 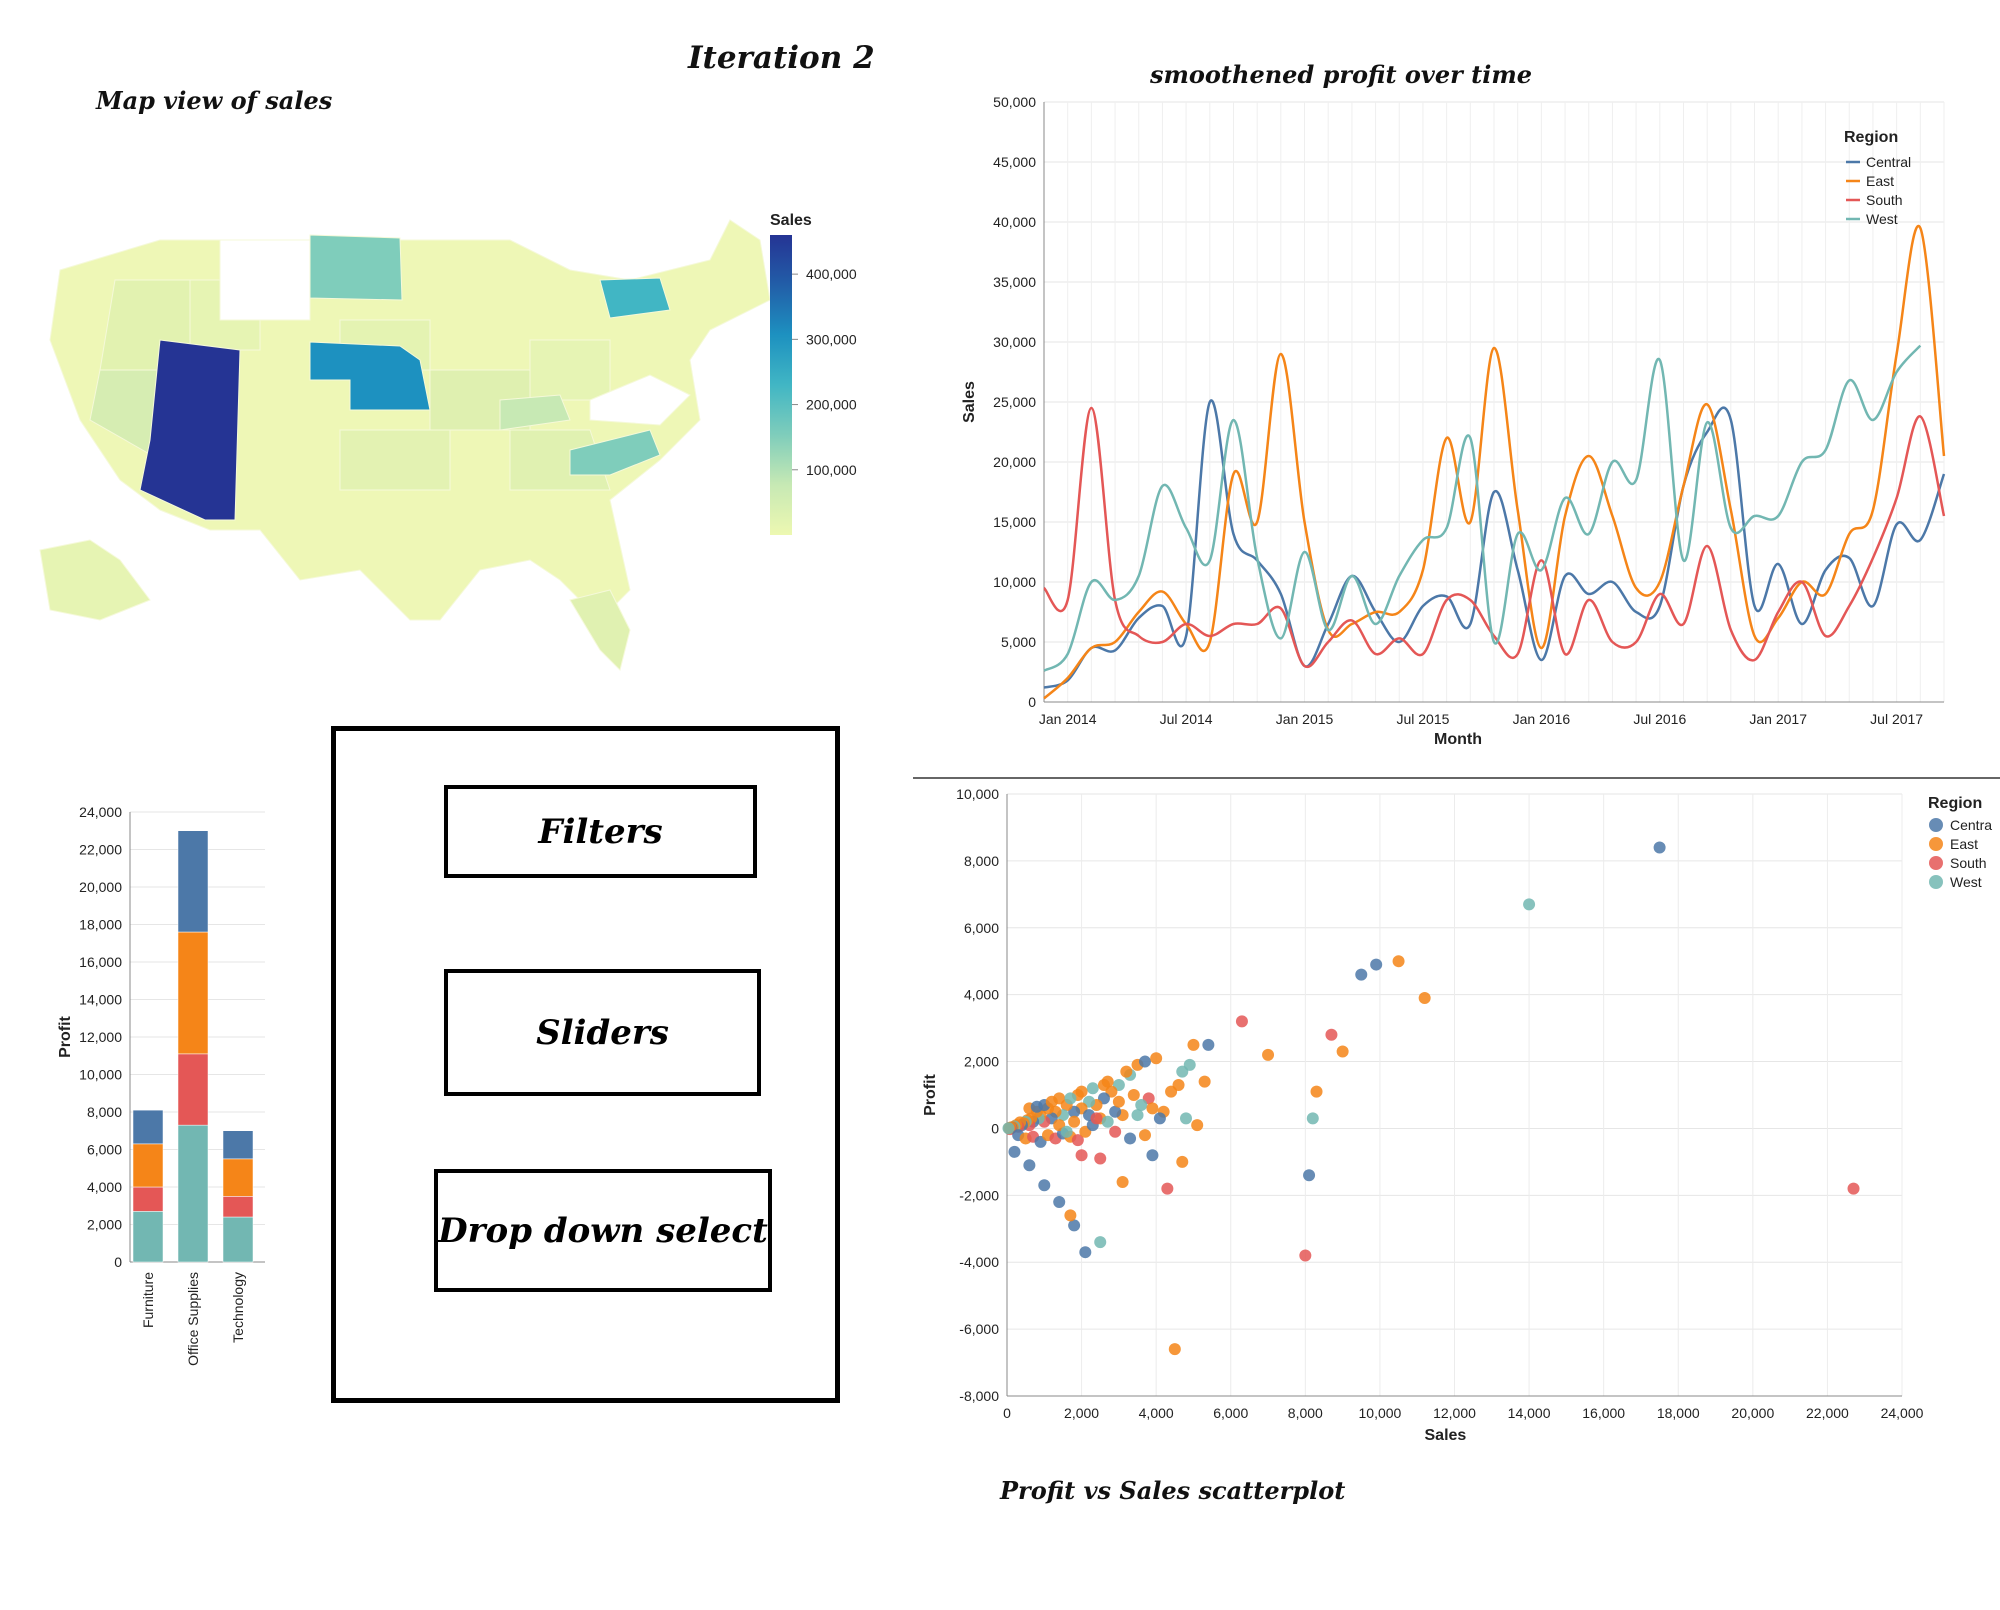 What do you see at coordinates (781, 385) in the screenshot?
I see `map-legend-bar` at bounding box center [781, 385].